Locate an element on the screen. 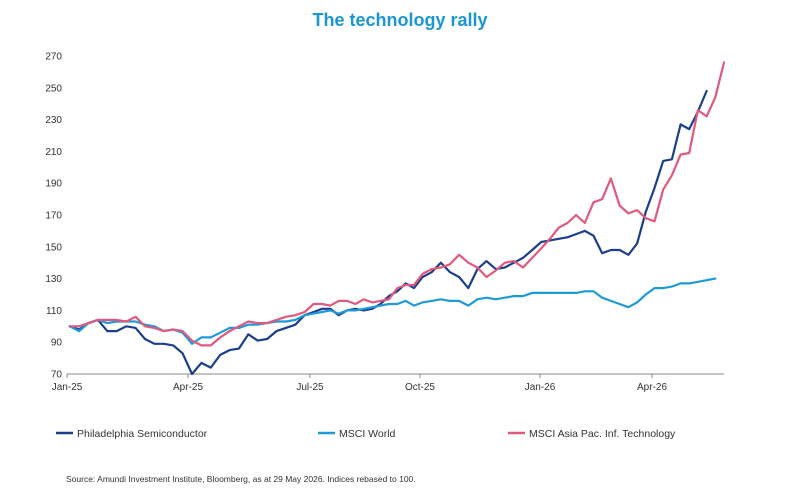 This screenshot has height=500, width=800. x-tick-label: Jan-25 is located at coordinates (67, 387).